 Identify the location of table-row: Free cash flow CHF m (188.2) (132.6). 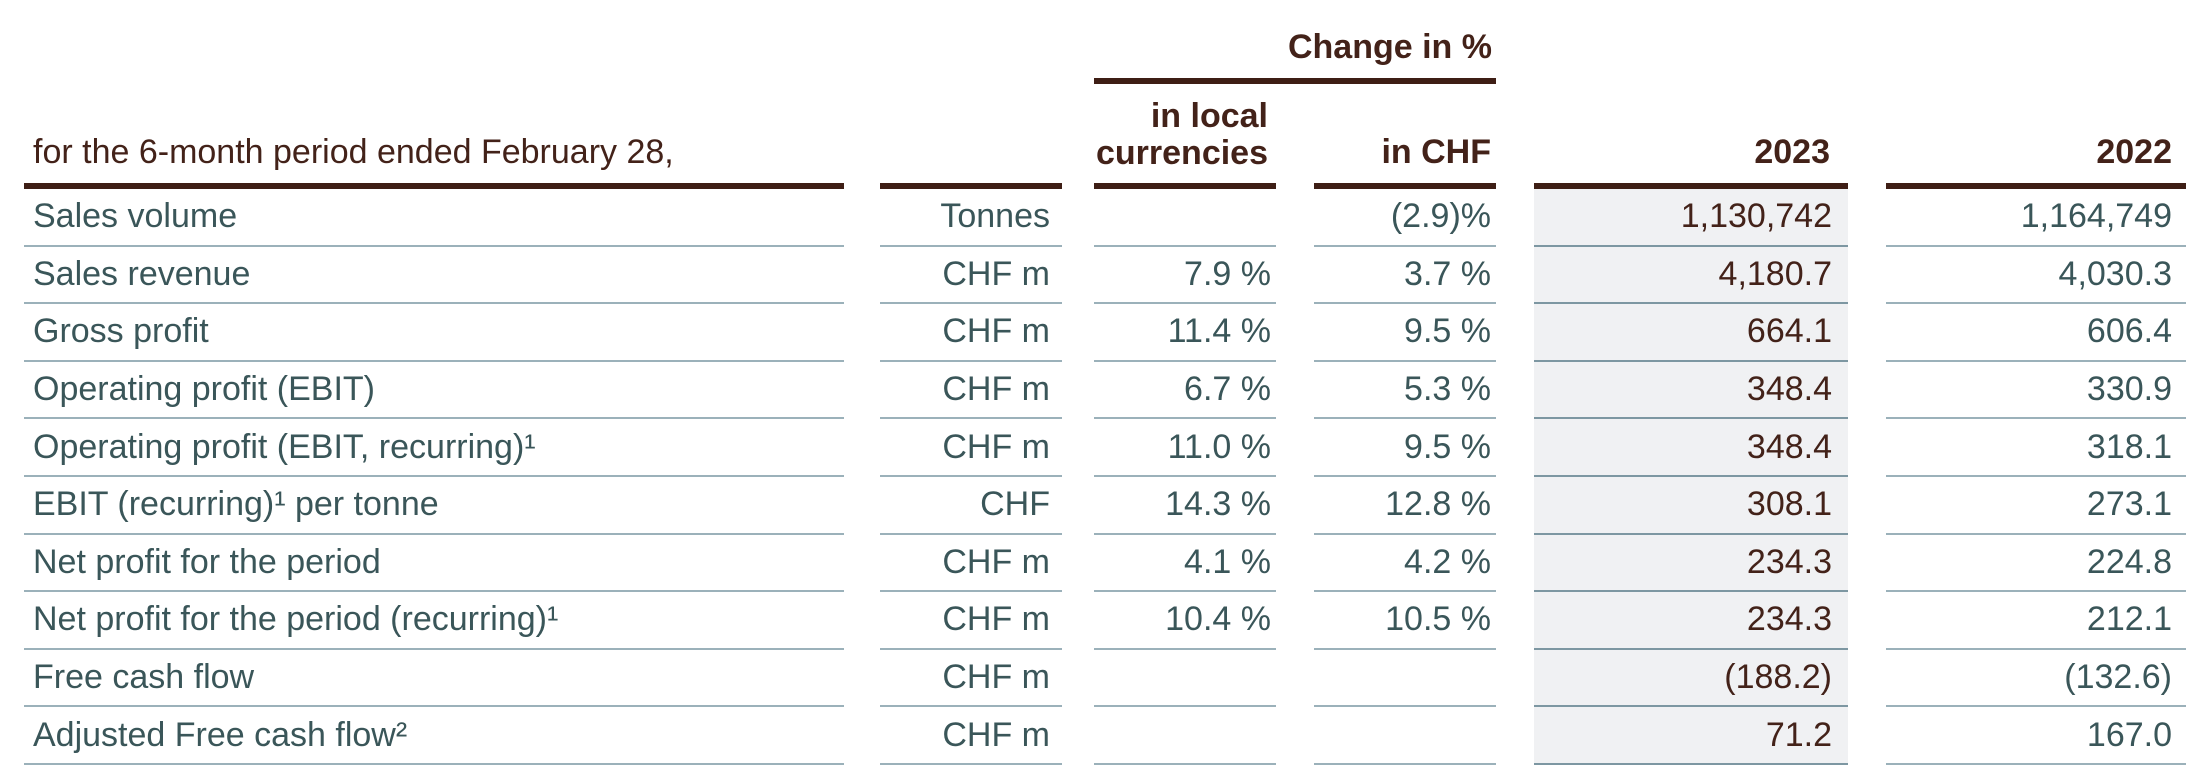
(1105, 678).